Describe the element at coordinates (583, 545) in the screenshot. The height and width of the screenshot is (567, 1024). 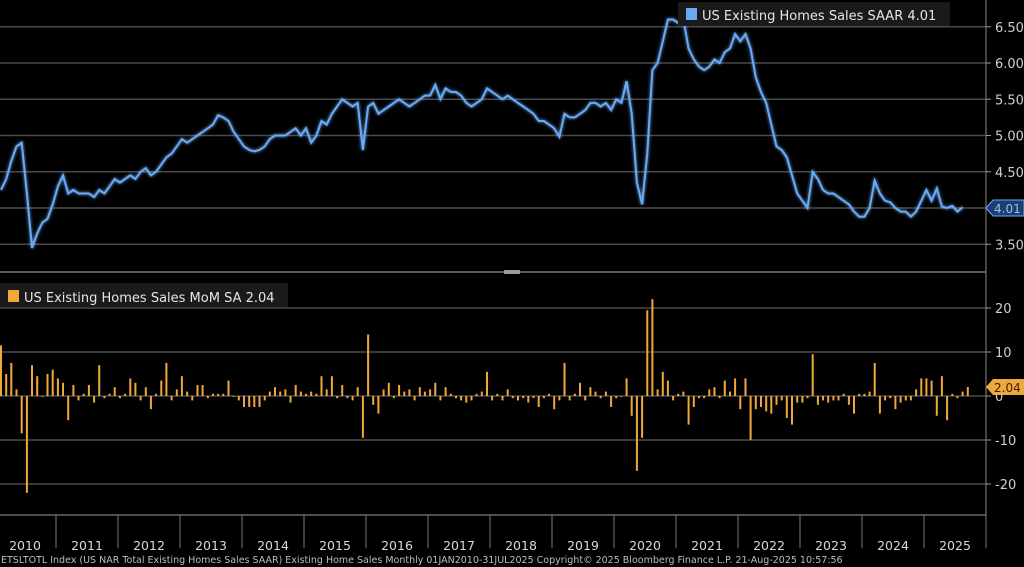
I see `year-label: 2019` at that location.